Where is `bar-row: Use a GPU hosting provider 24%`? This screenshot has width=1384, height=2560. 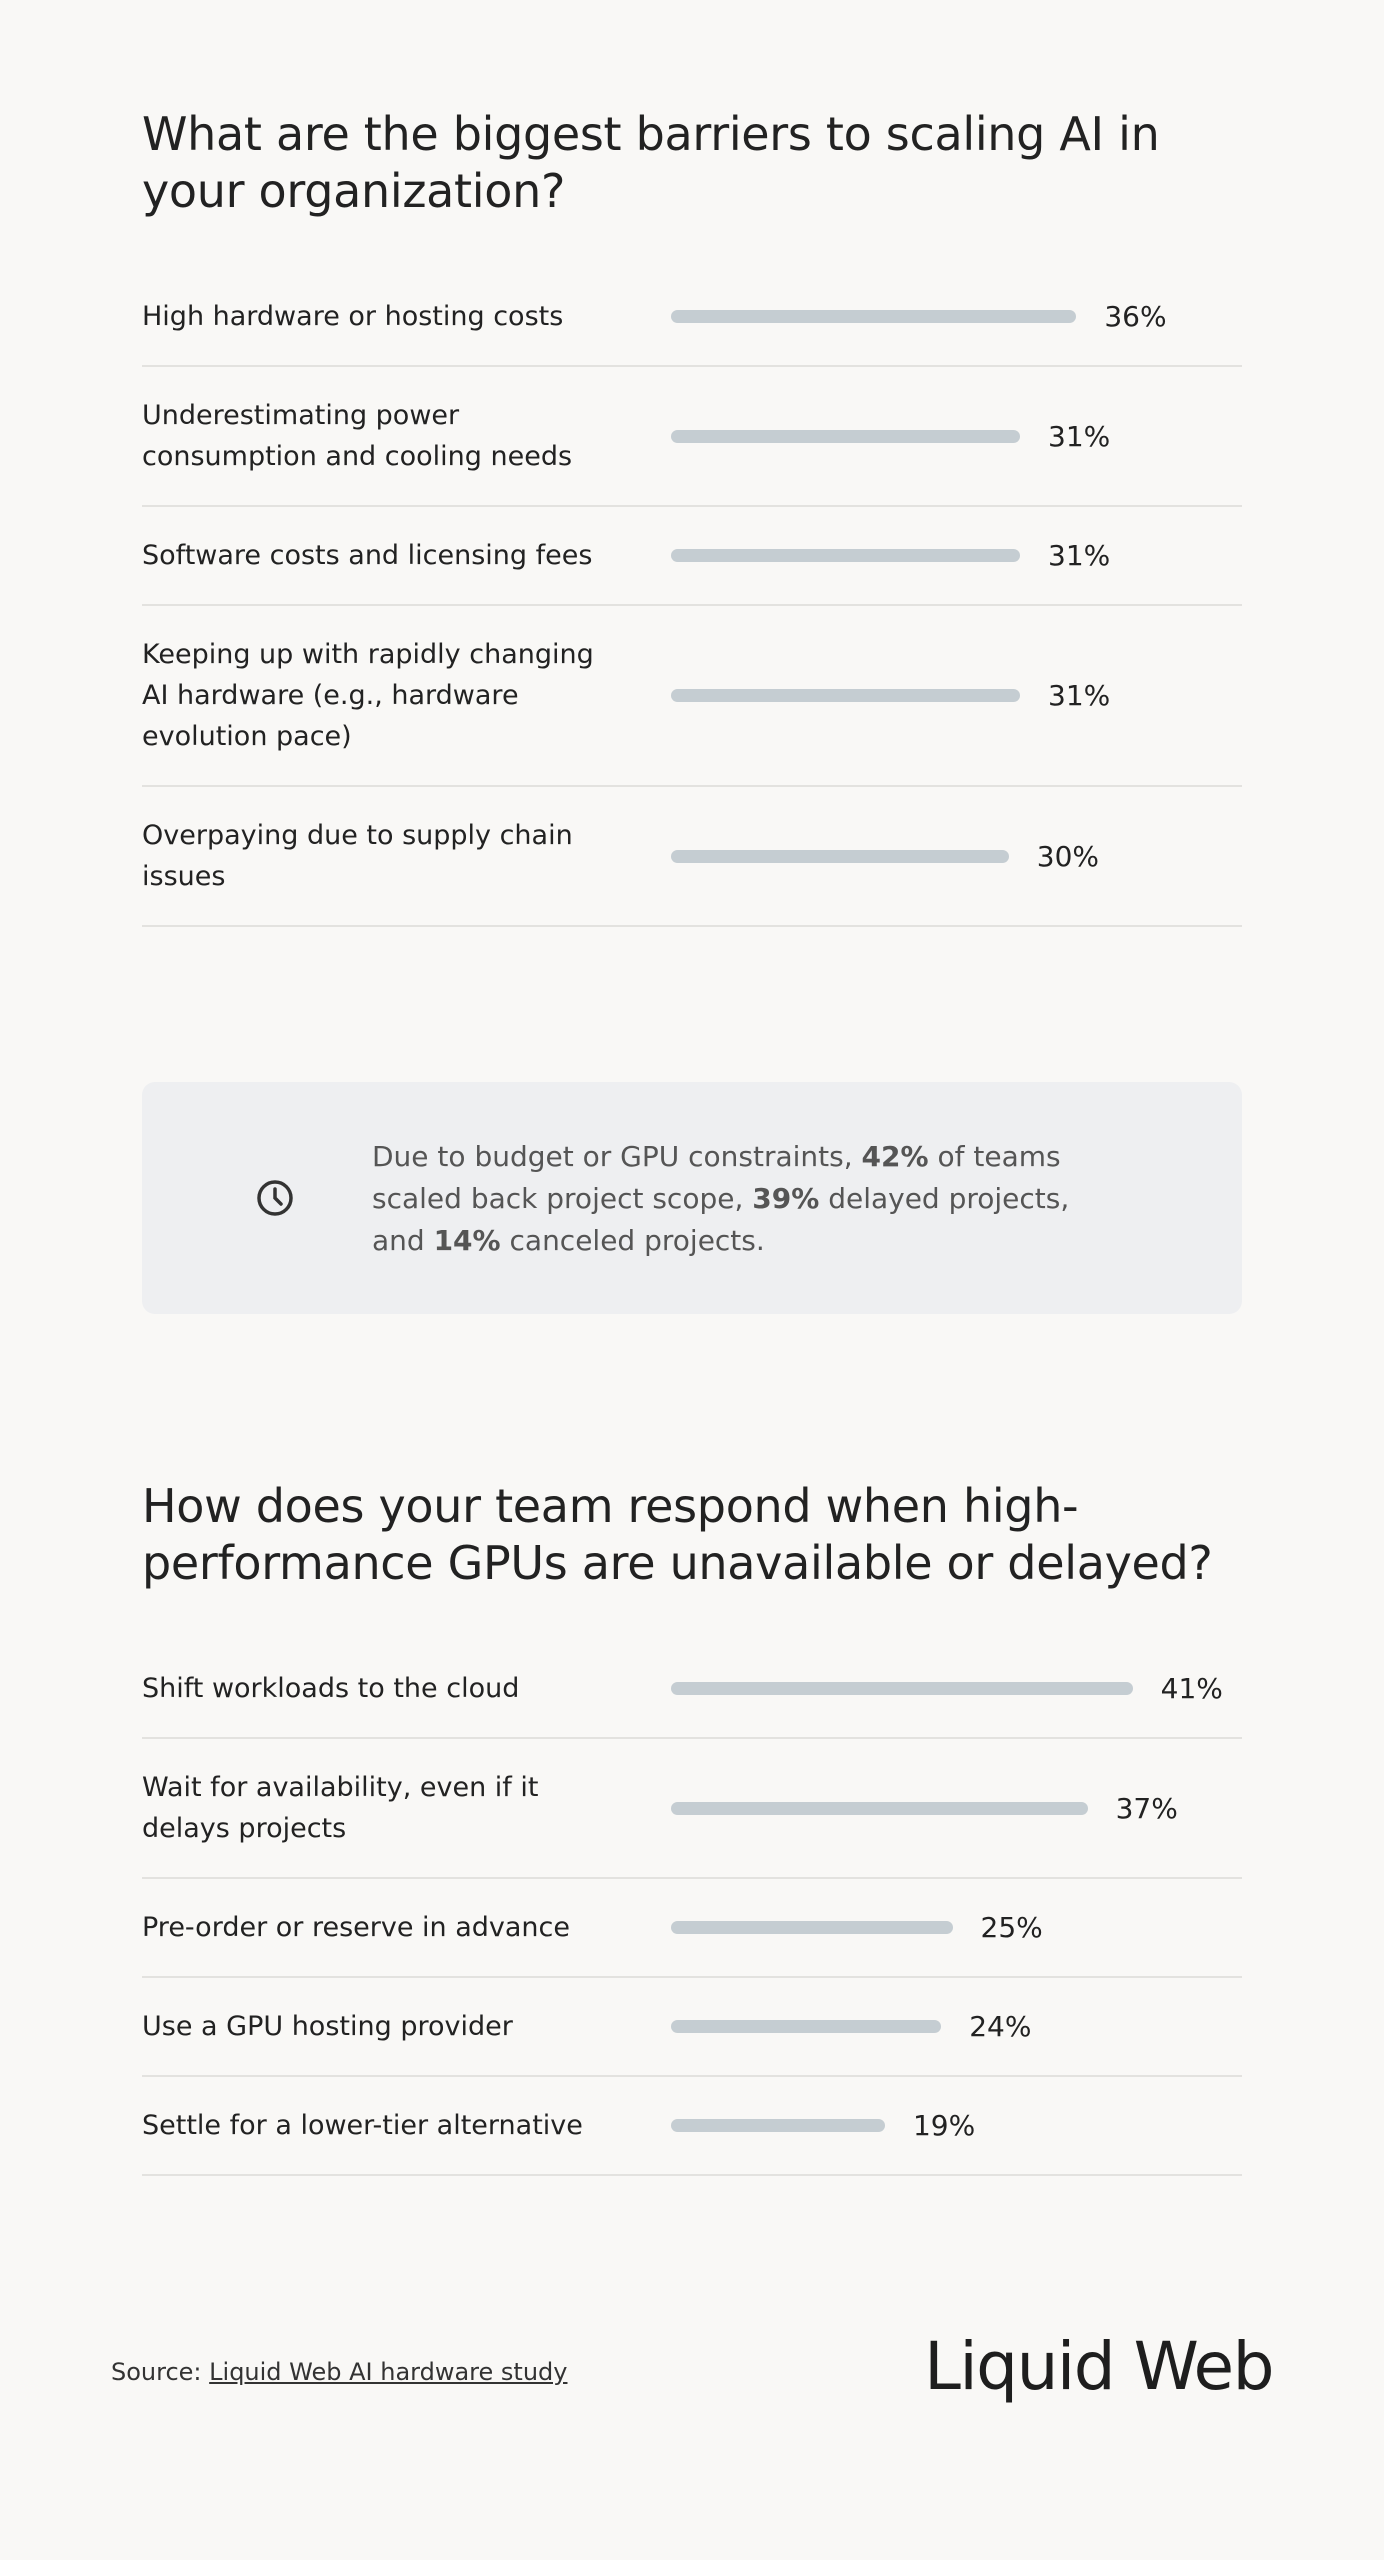 bar-row: Use a GPU hosting provider 24% is located at coordinates (692, 2027).